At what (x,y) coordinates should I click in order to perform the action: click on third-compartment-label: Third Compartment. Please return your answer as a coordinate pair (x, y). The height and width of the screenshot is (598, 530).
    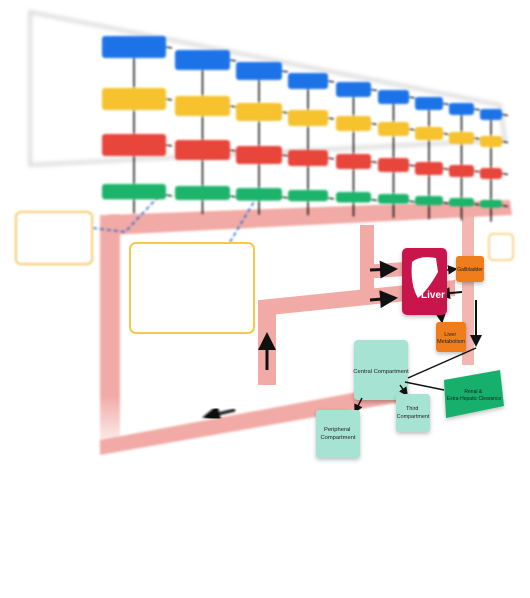
    Looking at the image, I should click on (413, 413).